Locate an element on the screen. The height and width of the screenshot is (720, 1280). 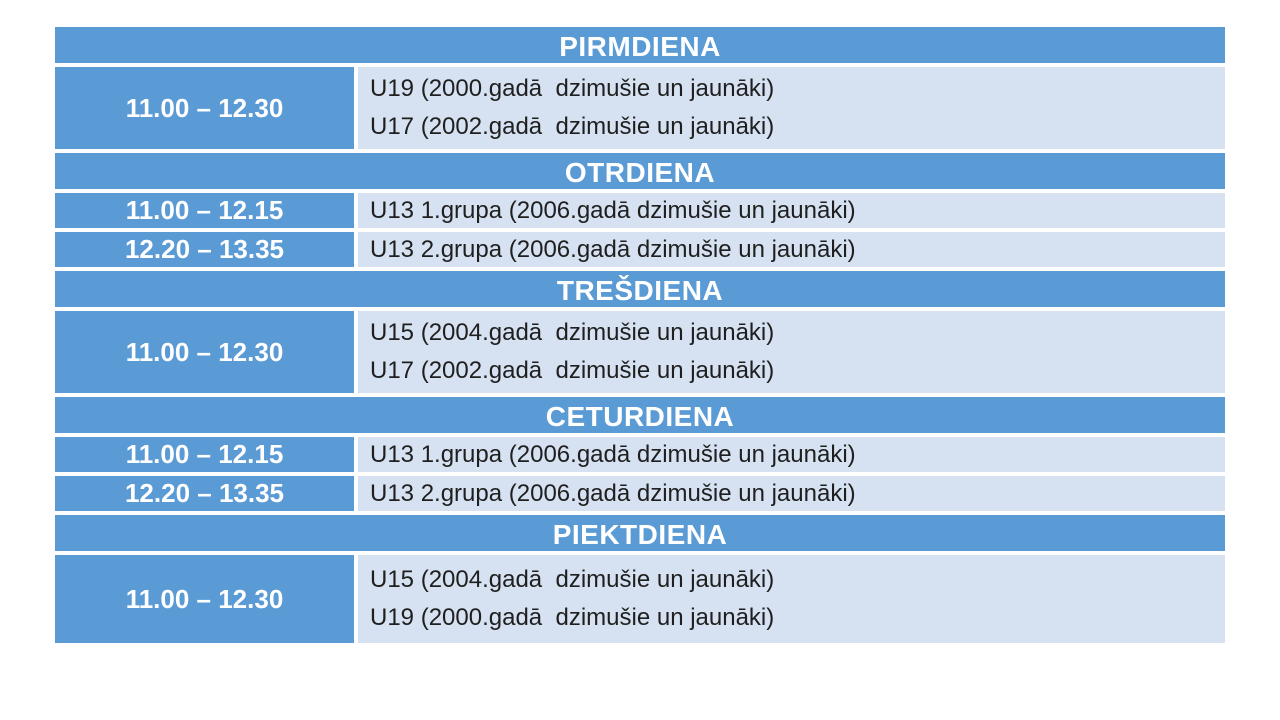
day-header-piektdiena: PIEKTDIENA is located at coordinates (640, 535).